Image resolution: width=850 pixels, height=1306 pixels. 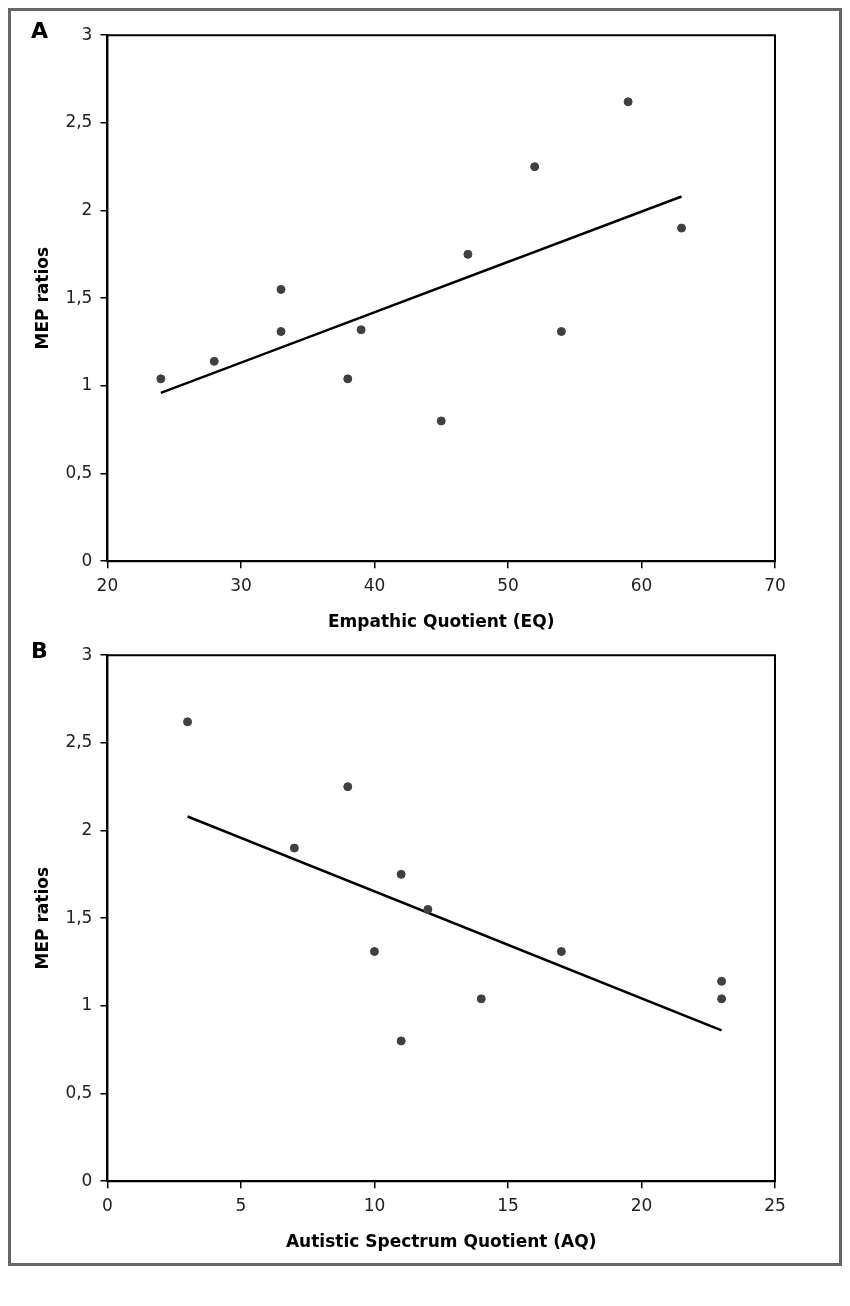 What do you see at coordinates (641, 584) in the screenshot?
I see `x-tick-label: 60` at bounding box center [641, 584].